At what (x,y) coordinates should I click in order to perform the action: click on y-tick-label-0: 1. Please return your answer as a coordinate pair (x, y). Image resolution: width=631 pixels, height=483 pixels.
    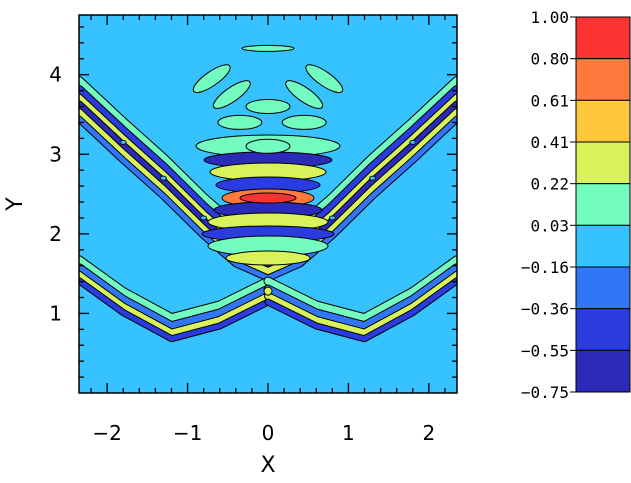
    Looking at the image, I should click on (55, 313).